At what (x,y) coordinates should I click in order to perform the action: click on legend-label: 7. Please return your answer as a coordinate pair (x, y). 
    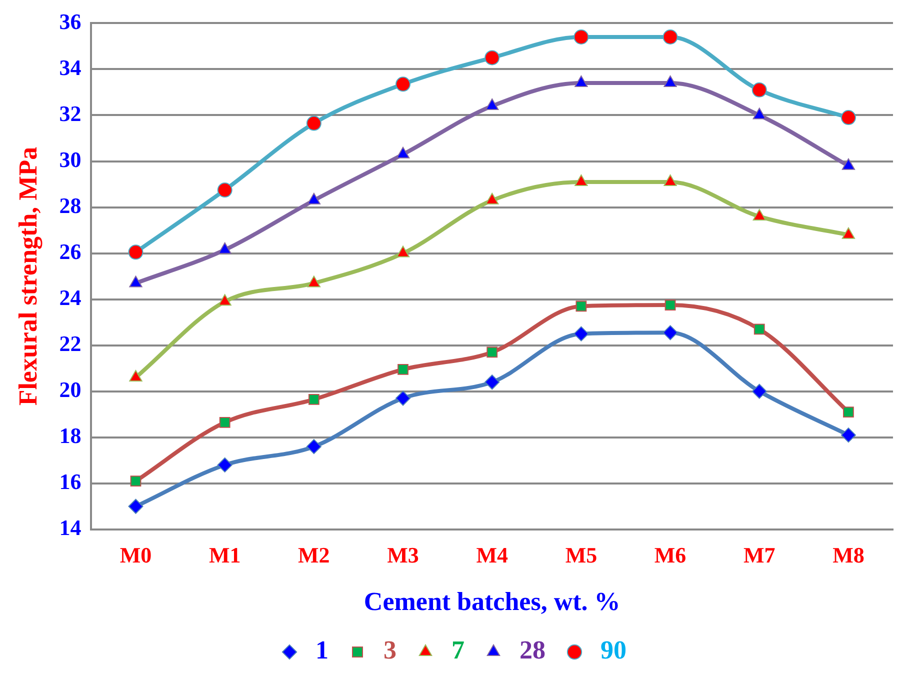
    Looking at the image, I should click on (458, 650).